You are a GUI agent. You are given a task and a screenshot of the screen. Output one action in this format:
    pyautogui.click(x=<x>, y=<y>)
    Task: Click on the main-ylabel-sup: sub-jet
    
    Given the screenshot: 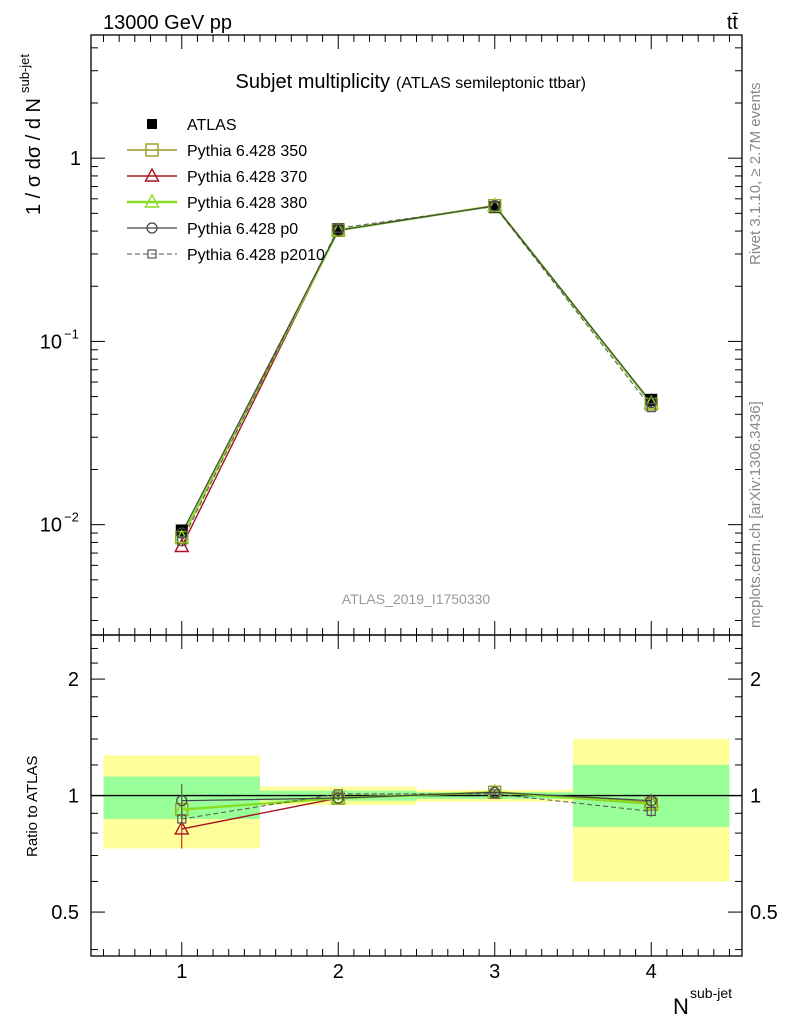 What is the action you would take?
    pyautogui.click(x=24, y=73)
    